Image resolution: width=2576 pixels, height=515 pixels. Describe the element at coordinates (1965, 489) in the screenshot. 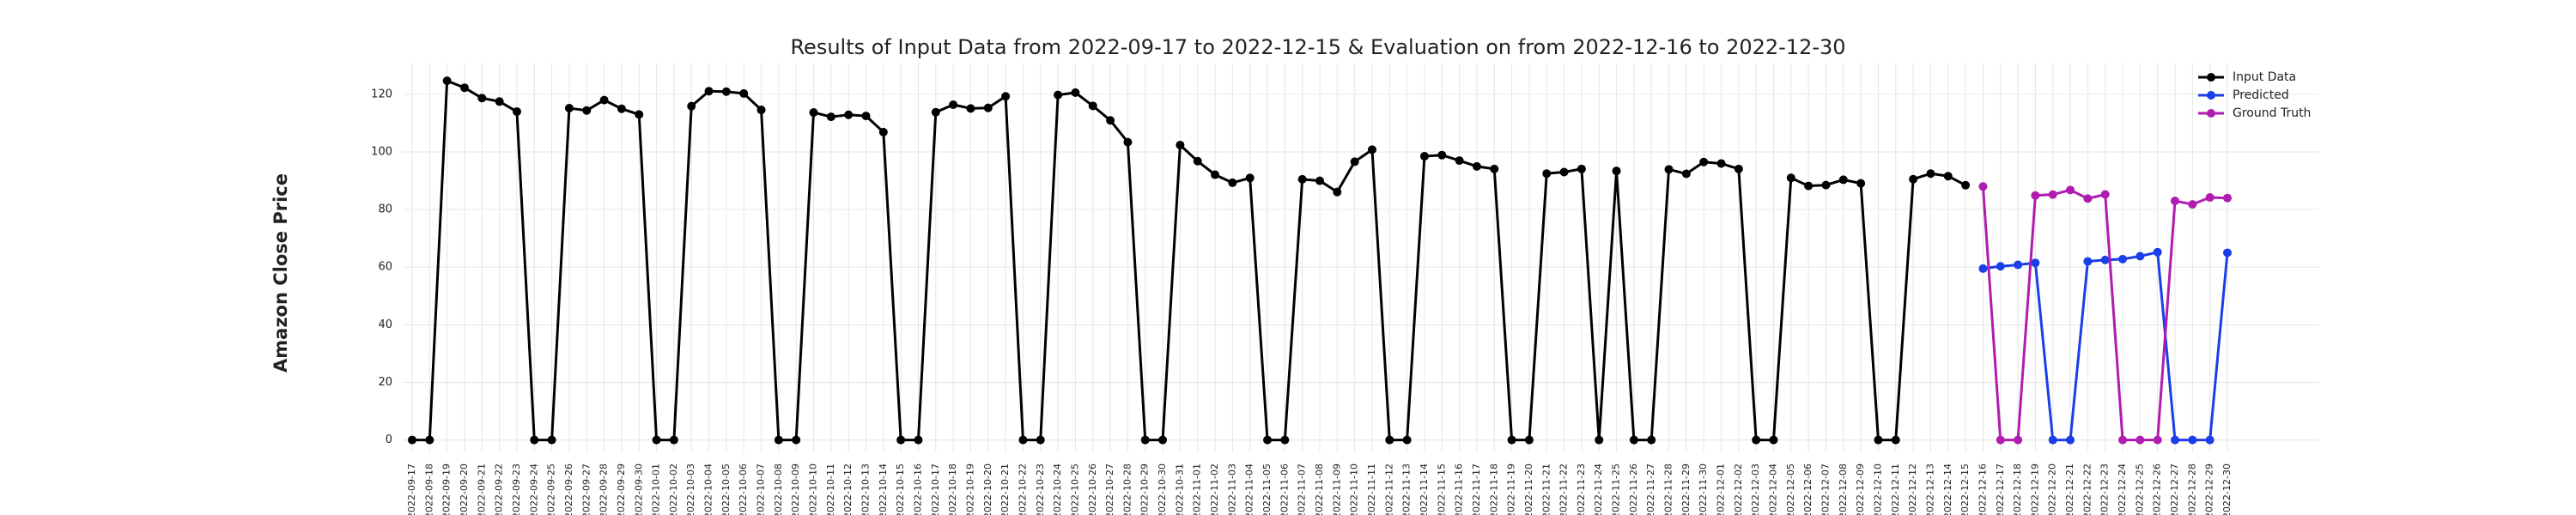

I see `x-tick-label: 2022-12-15` at that location.